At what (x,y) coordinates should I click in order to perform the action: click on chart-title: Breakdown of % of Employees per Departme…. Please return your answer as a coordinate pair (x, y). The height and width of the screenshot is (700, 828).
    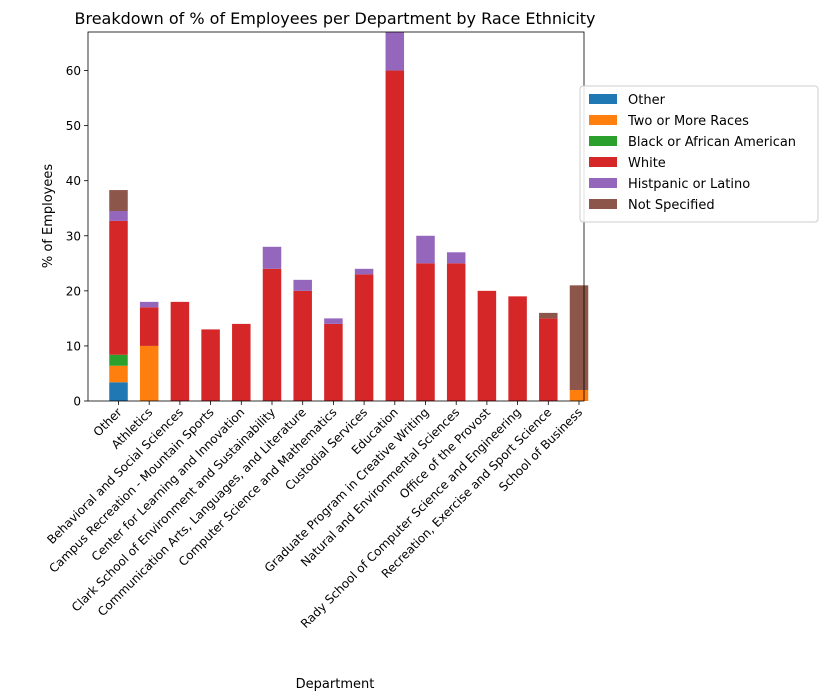
    Looking at the image, I should click on (334, 18).